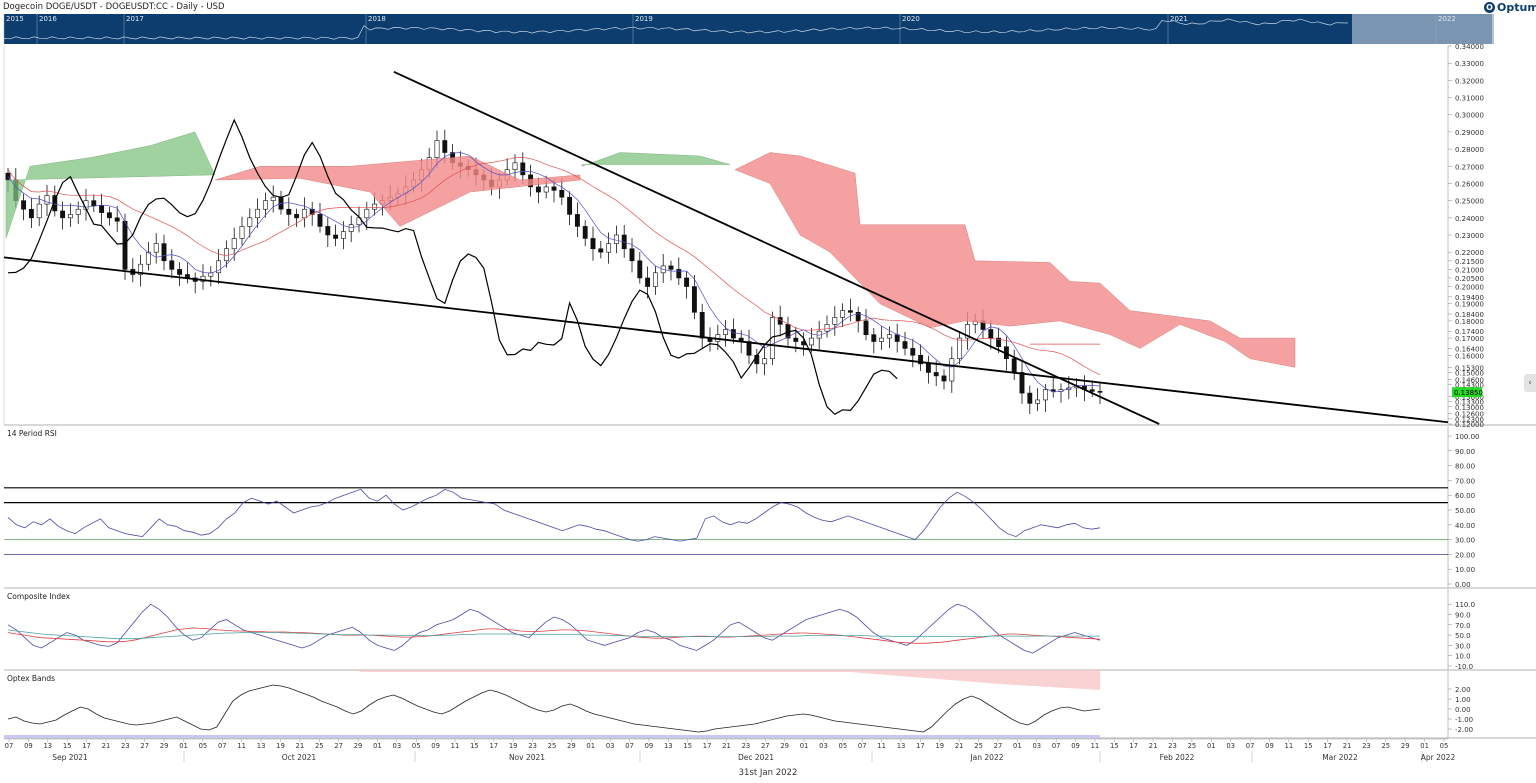 The width and height of the screenshot is (1536, 783). Describe the element at coordinates (1469, 403) in the screenshot. I see `price-axis-label: 0.13300` at that location.